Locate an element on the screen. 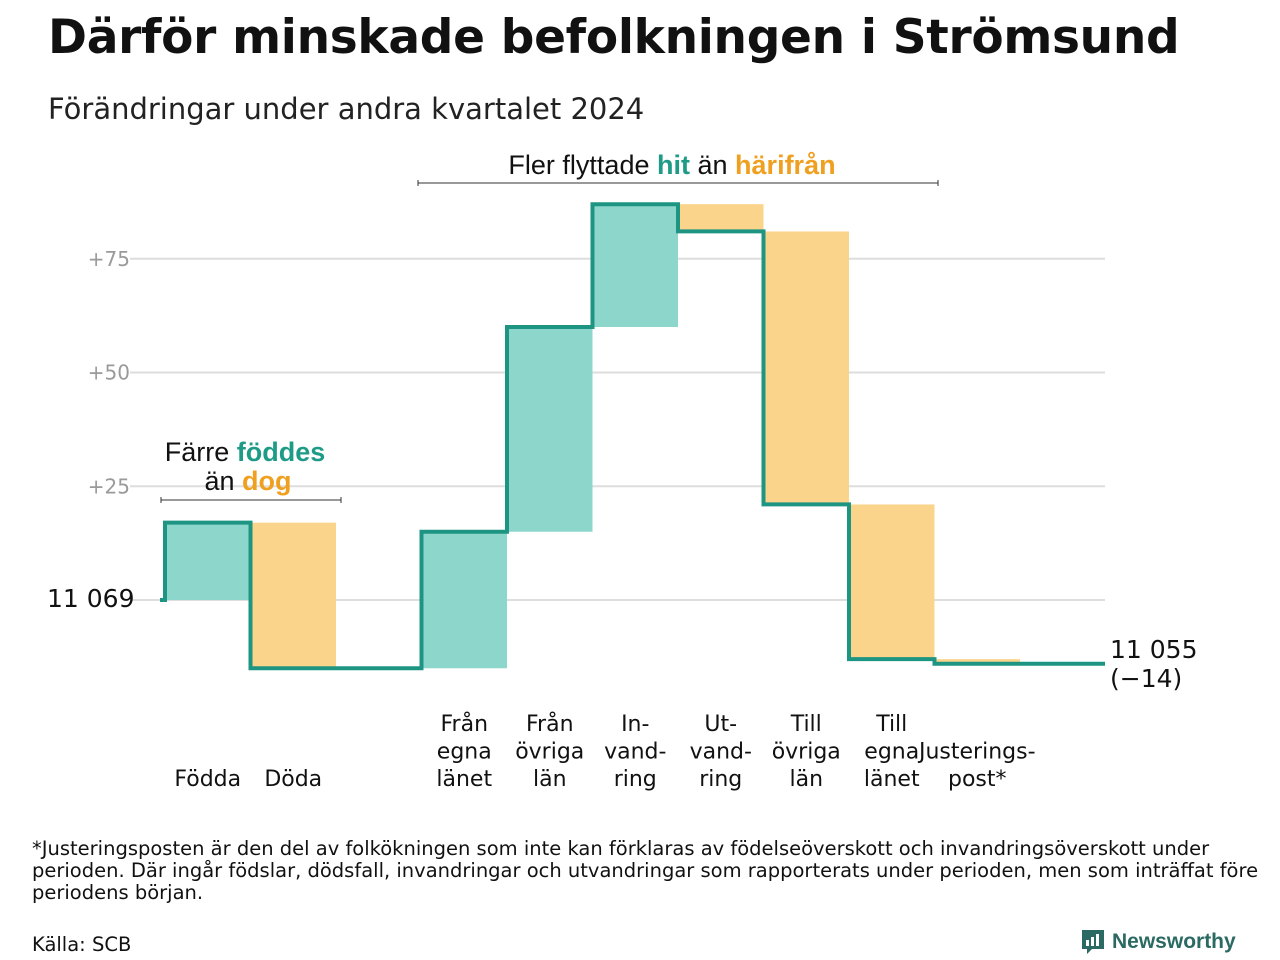 The image size is (1280, 960). moves-annotation-bracket is located at coordinates (678, 183).